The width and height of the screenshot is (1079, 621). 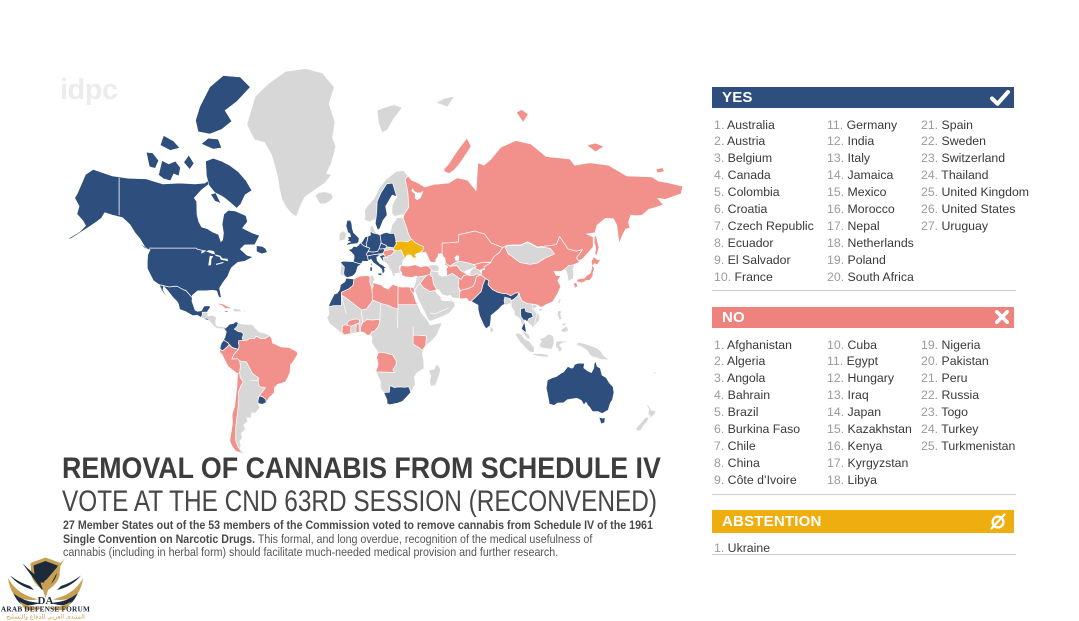 What do you see at coordinates (45, 609) in the screenshot?
I see `svg-text: ARAB DEFENSE FORUM` at bounding box center [45, 609].